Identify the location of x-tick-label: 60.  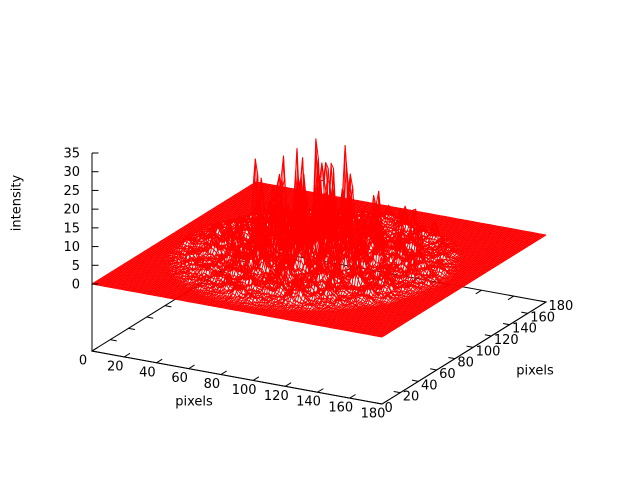
(179, 378).